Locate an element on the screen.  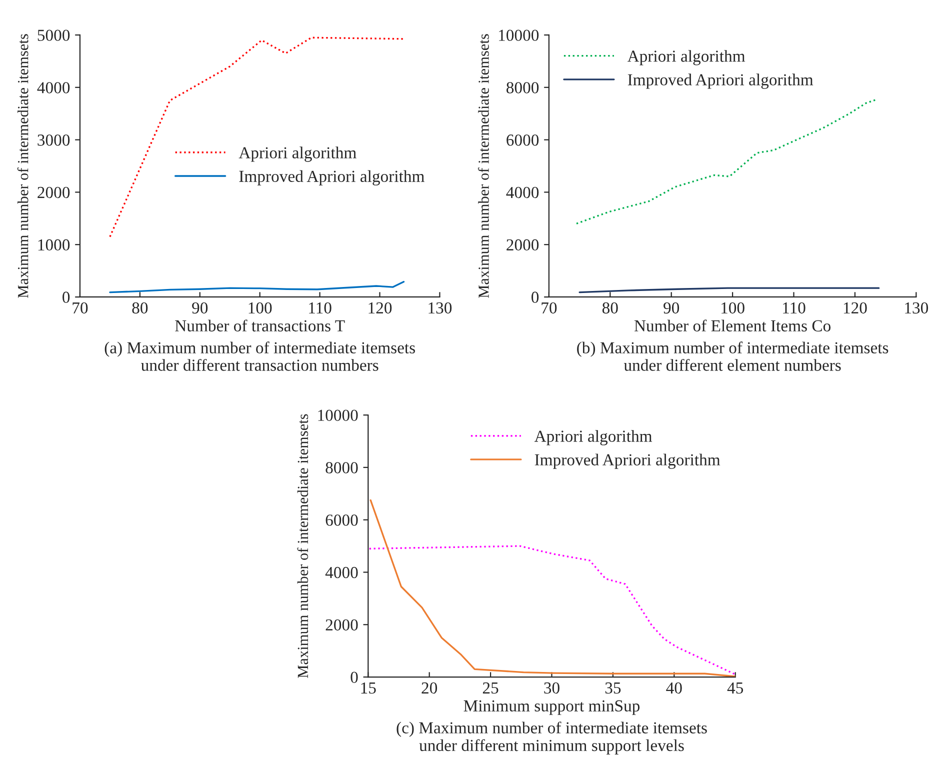
x-tick-label: 30 is located at coordinates (552, 688).